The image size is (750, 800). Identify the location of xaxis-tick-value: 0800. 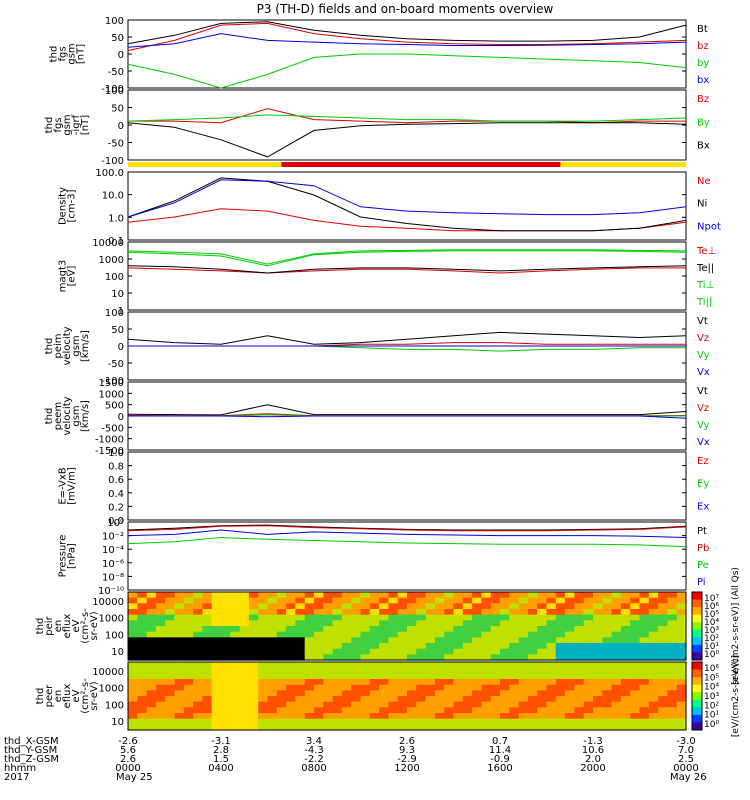
(313, 768).